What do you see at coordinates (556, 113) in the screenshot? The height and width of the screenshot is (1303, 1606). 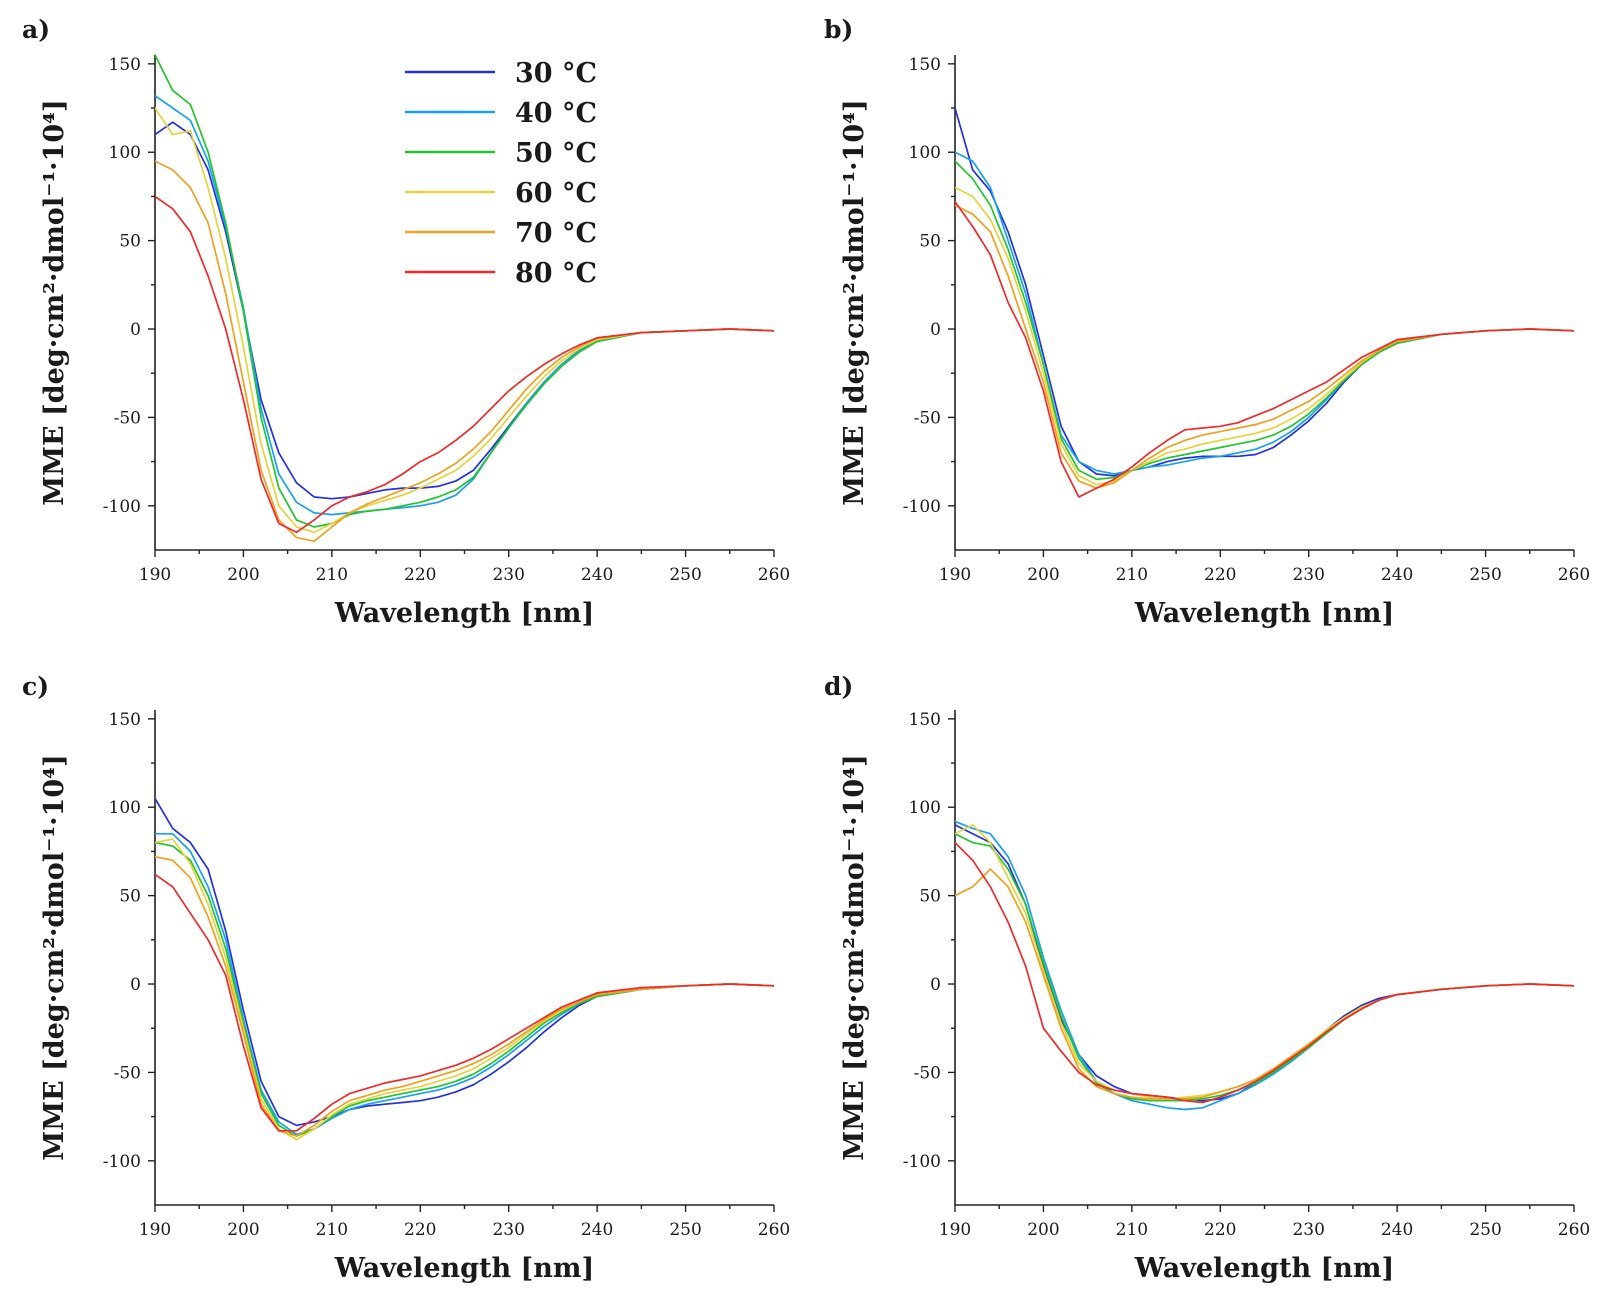 I see `legend-label: 40 °C` at bounding box center [556, 113].